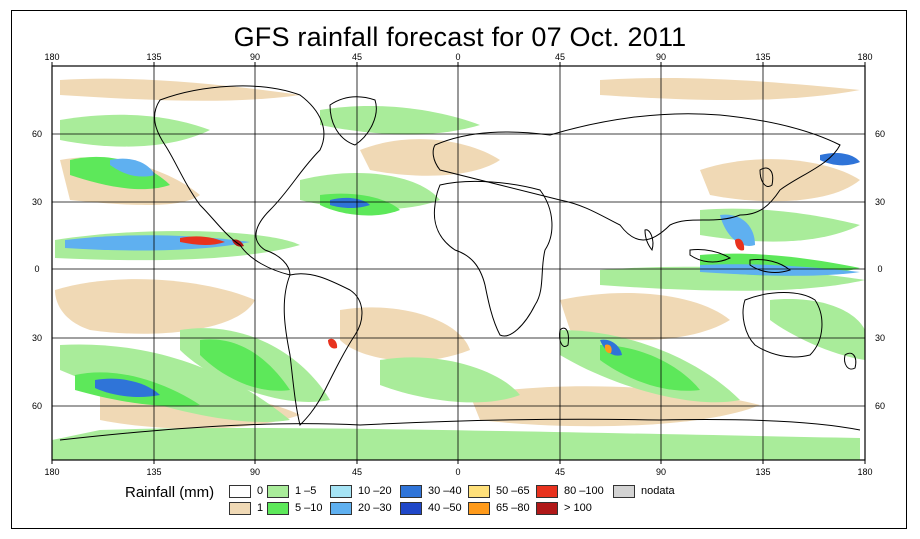  What do you see at coordinates (445, 491) in the screenshot?
I see `legend-item-label: 30 –40` at bounding box center [445, 491].